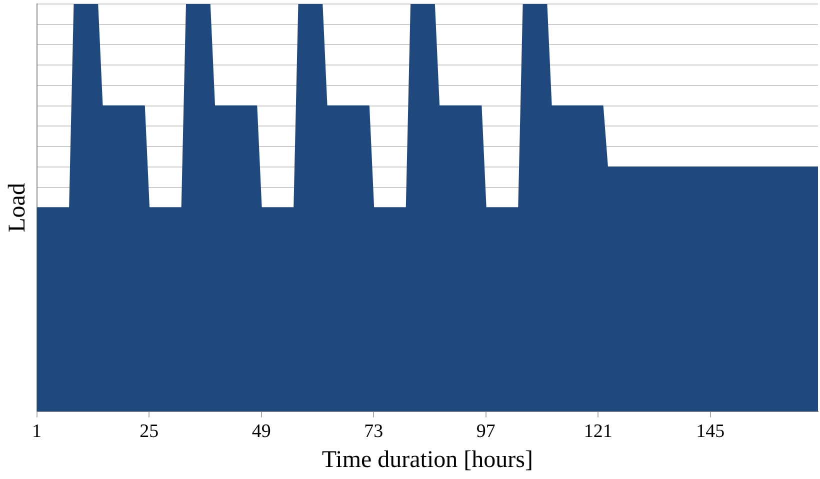 This screenshot has width=820, height=479. What do you see at coordinates (374, 431) in the screenshot?
I see `x-tick-label: 73` at bounding box center [374, 431].